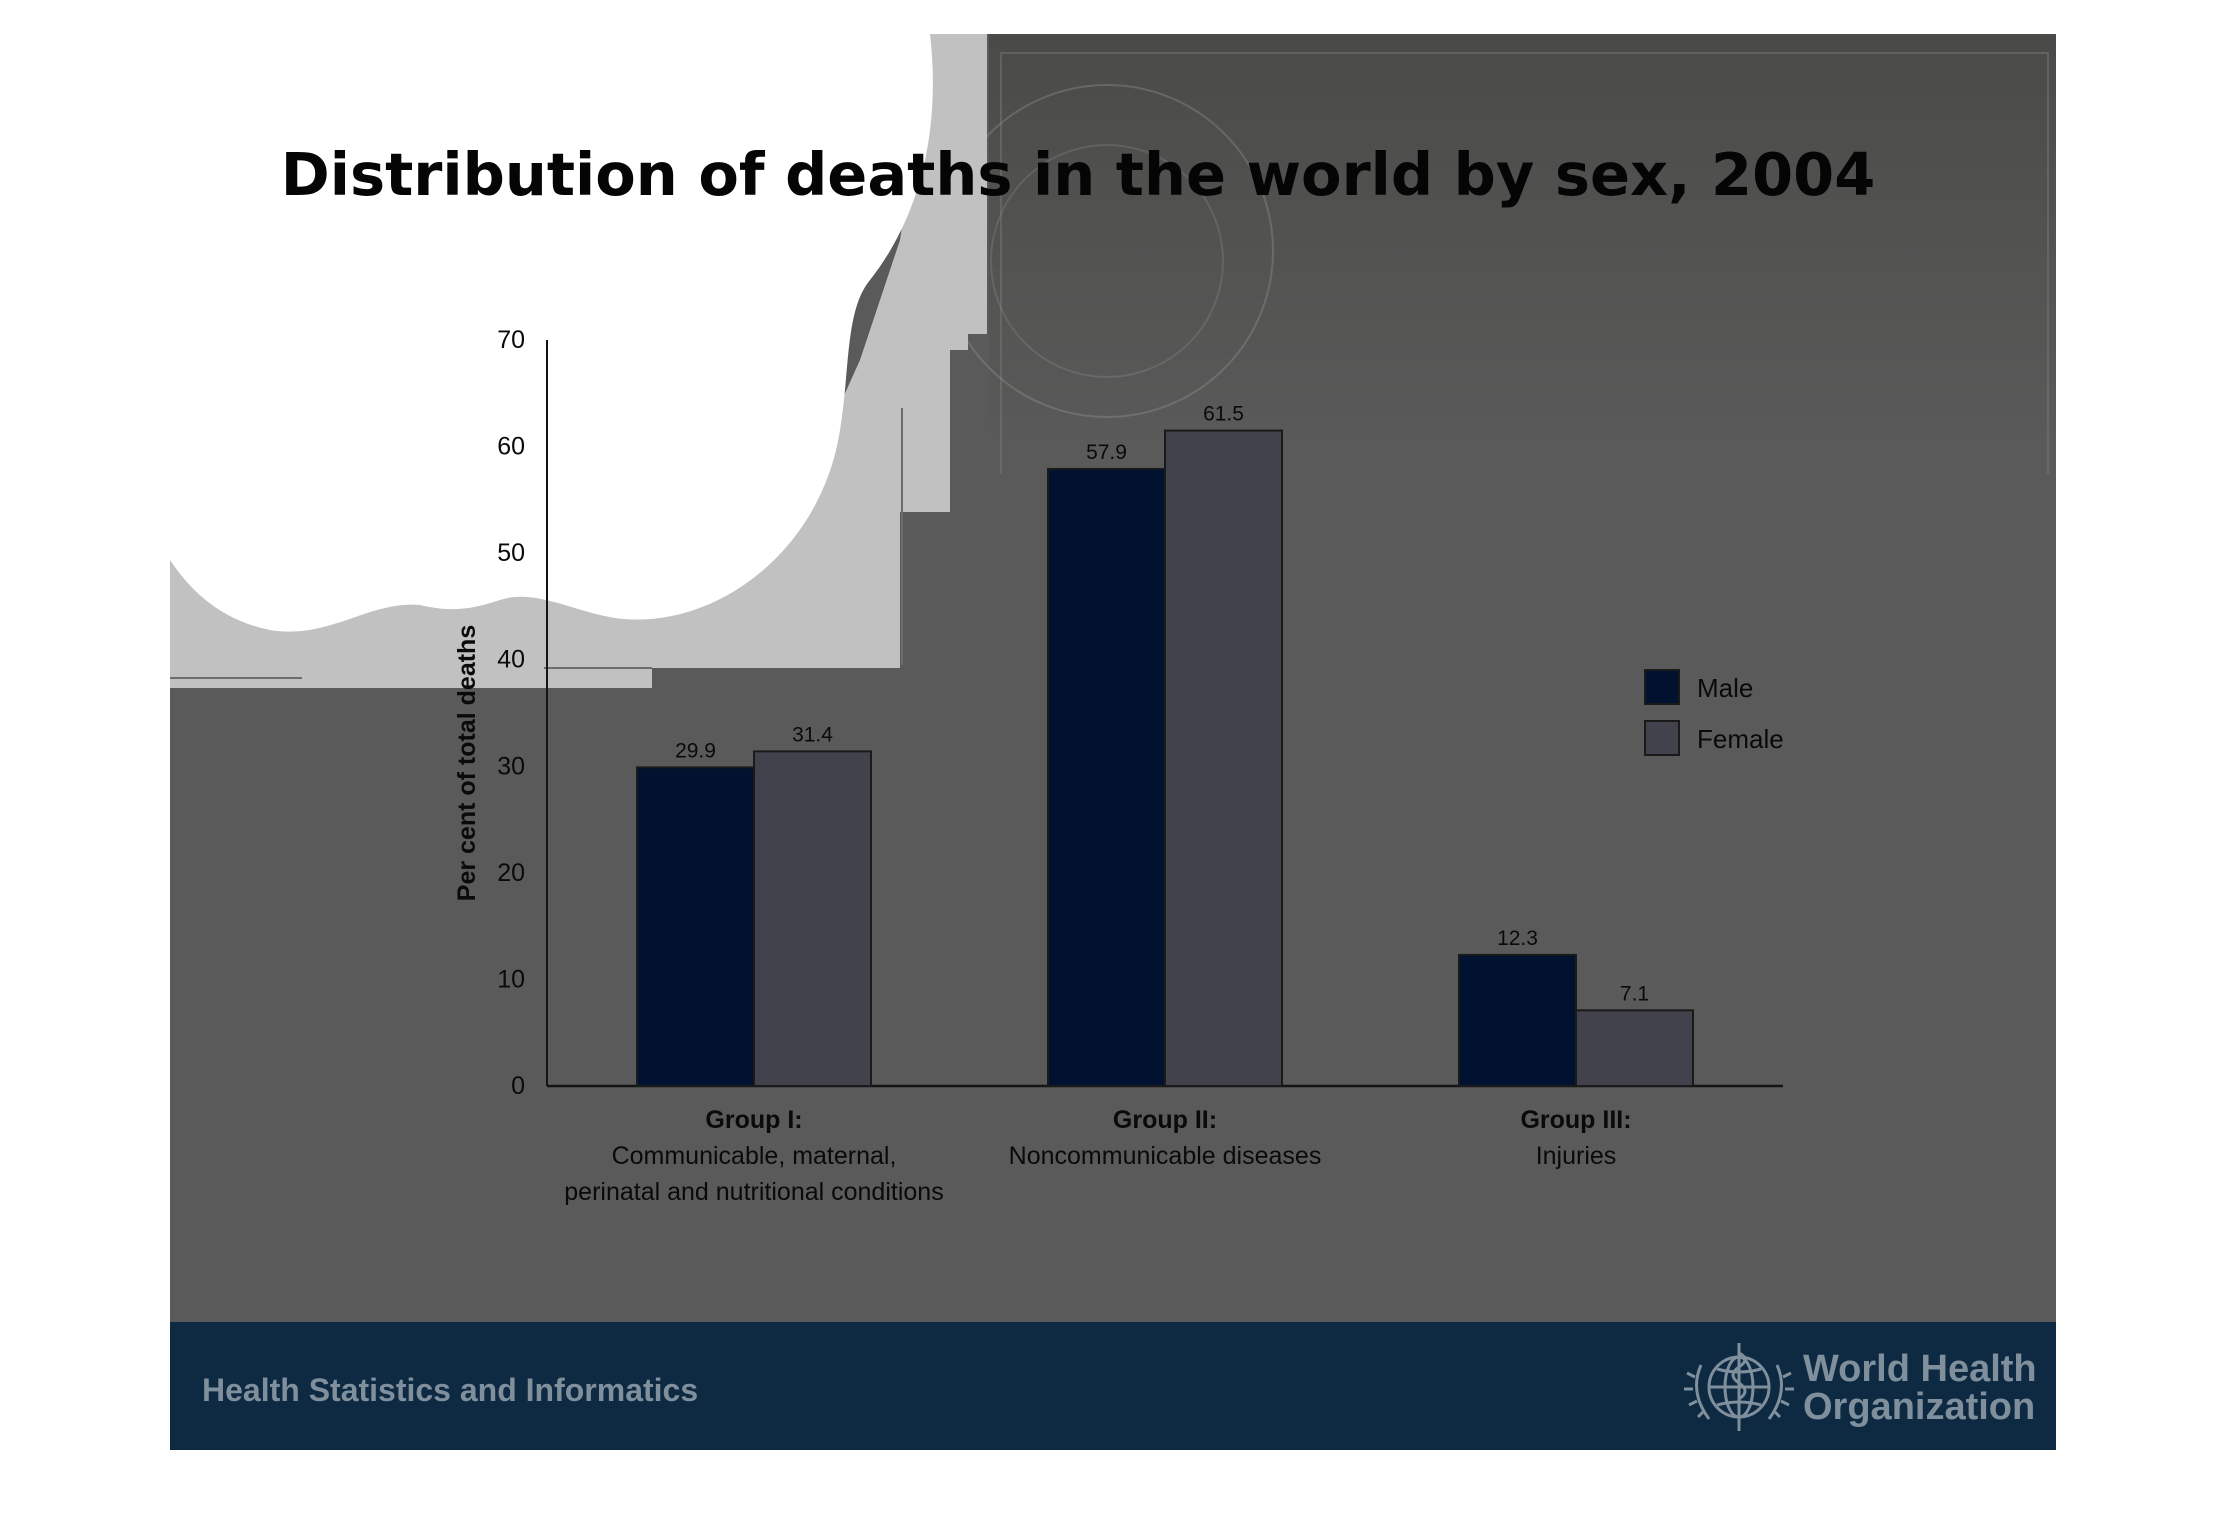 This screenshot has height=1530, width=2216. What do you see at coordinates (511, 766) in the screenshot?
I see `y-tick-label: 30` at bounding box center [511, 766].